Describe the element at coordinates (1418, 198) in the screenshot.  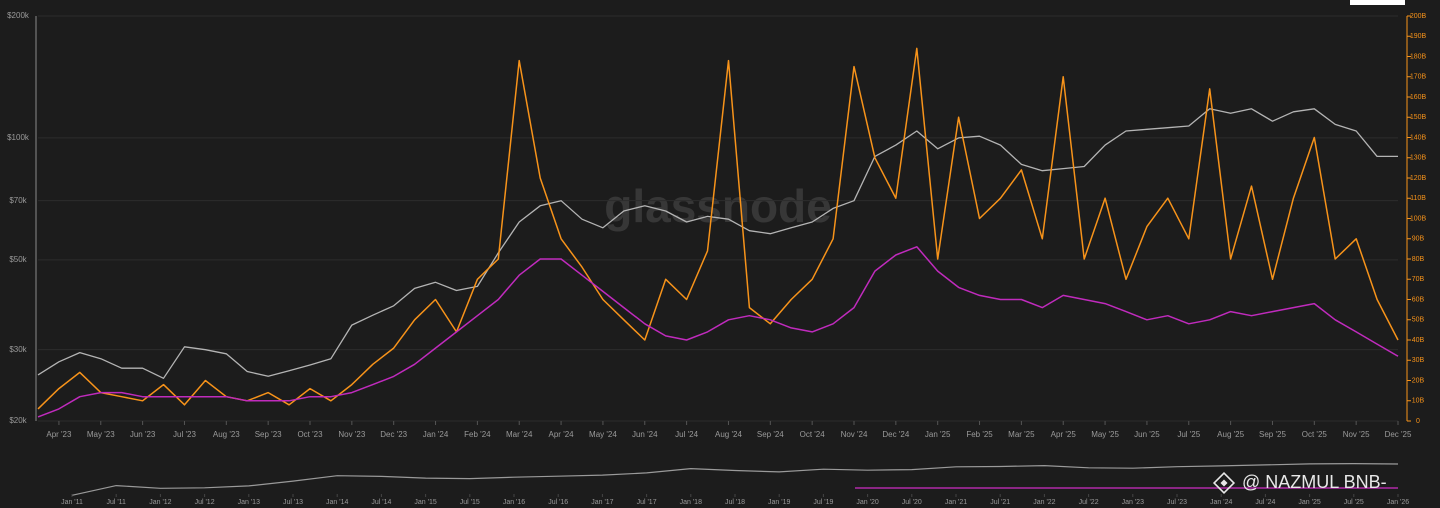
I see `y2-tick-label: 110B` at that location.